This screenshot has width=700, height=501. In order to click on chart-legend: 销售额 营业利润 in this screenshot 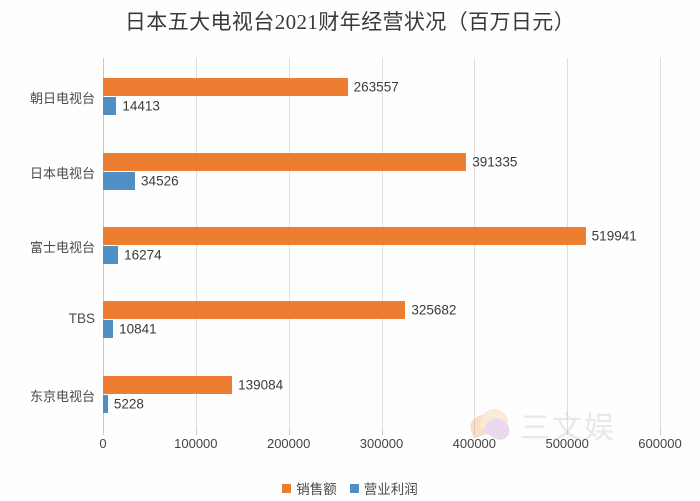, I will do `click(350, 488)`.